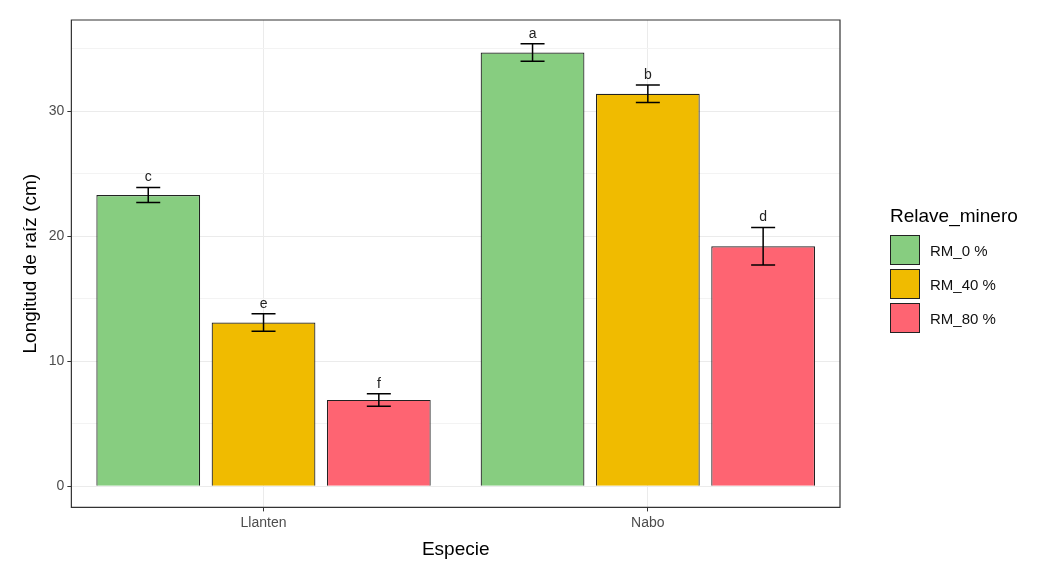  Describe the element at coordinates (648, 521) in the screenshot. I see `x-tick-label: Nabo` at that location.